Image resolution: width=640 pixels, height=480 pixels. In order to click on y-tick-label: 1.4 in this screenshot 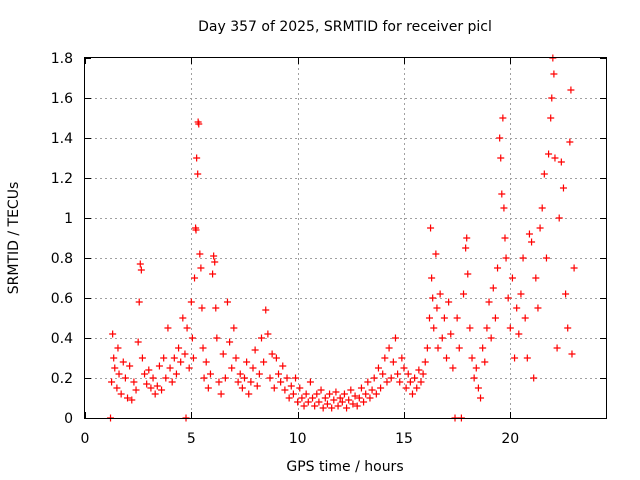, I will do `click(62, 139)`.